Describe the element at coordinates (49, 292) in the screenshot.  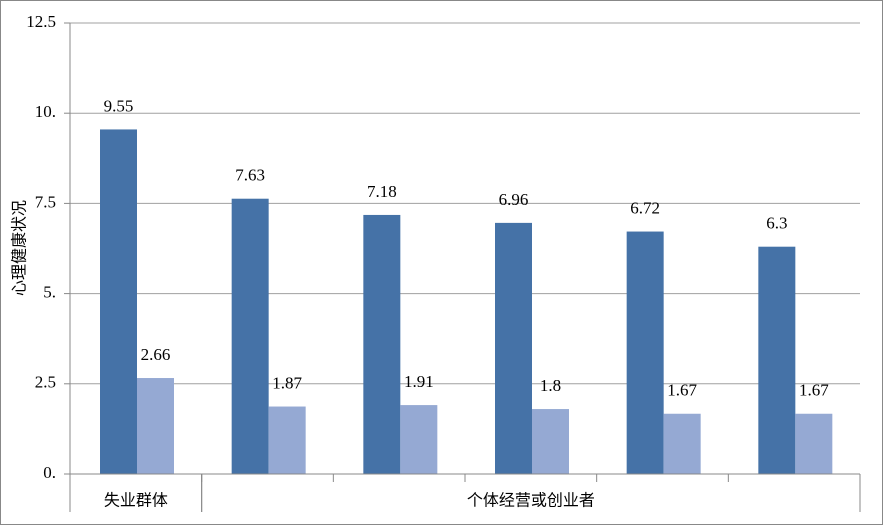
I see `y-tick-label: 5.` at that location.